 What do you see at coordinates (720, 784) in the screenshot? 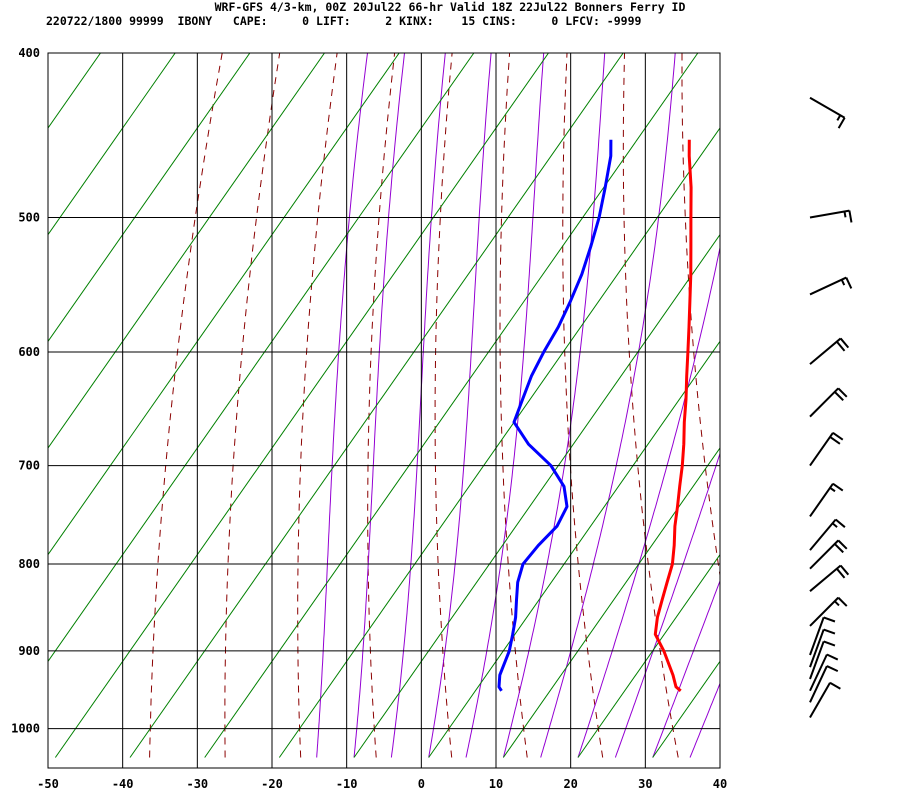
I see `temp-tick-label: 40` at bounding box center [720, 784].